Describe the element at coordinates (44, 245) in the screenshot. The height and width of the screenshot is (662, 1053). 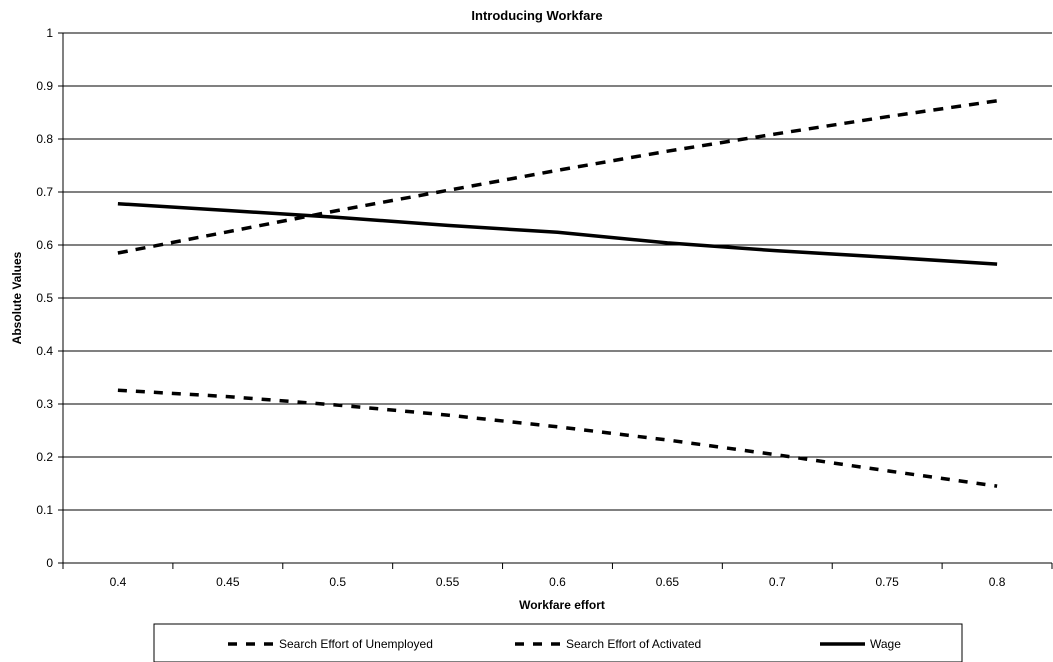
I see `y-tick-label: 0.6` at that location.